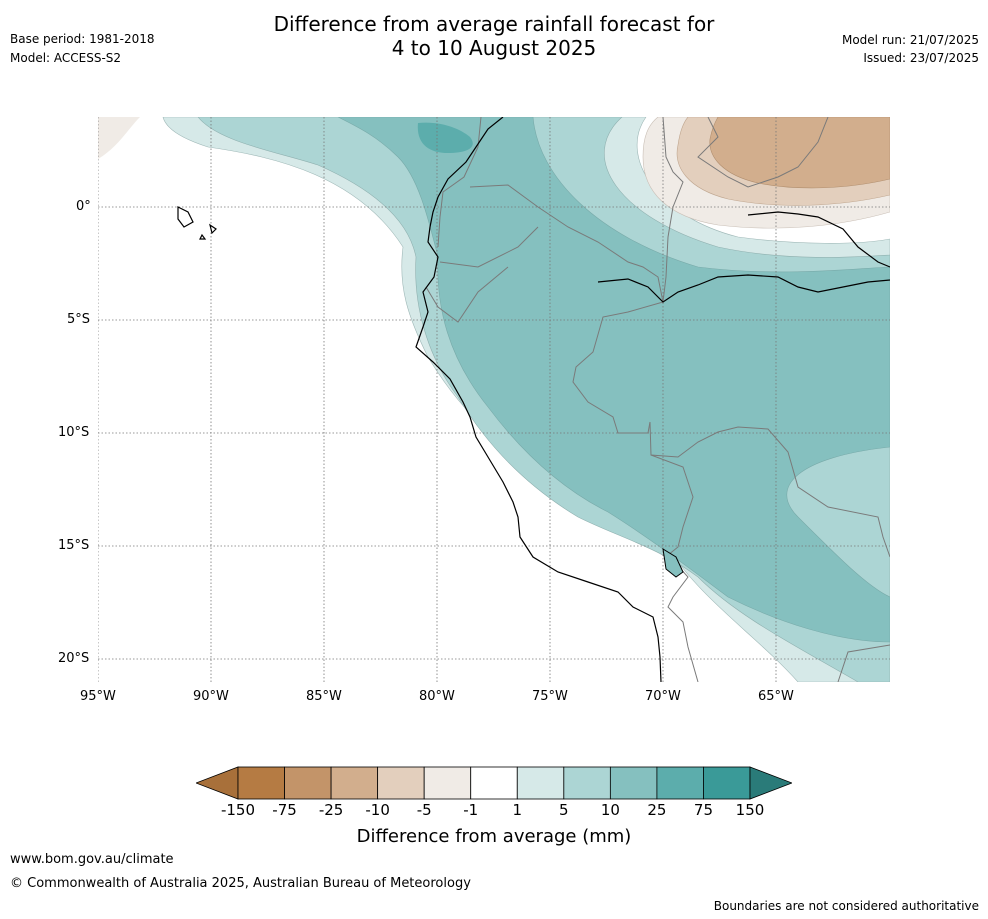  I want to click on base-period: Base period: 1981-2018, so click(82, 39).